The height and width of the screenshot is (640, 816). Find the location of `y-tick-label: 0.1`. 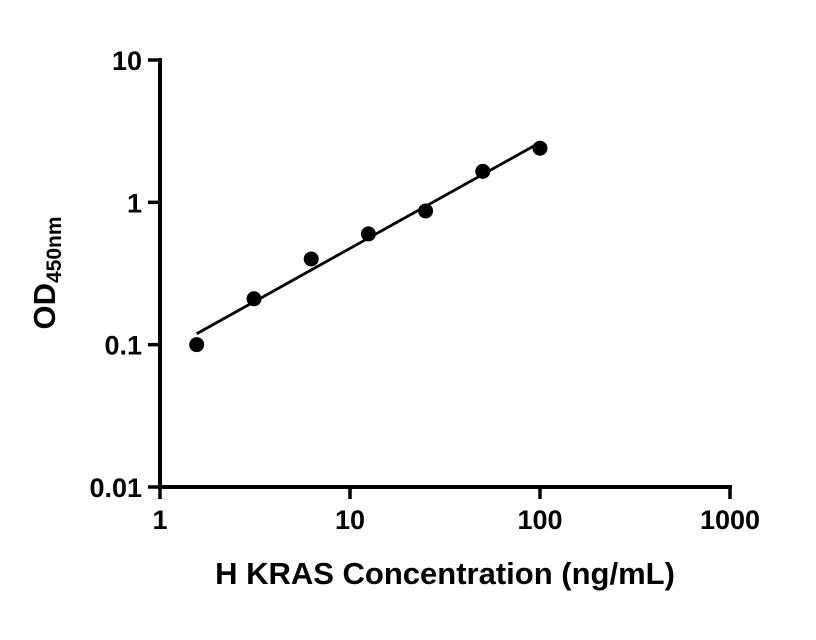

y-tick-label: 0.1 is located at coordinates (123, 346).